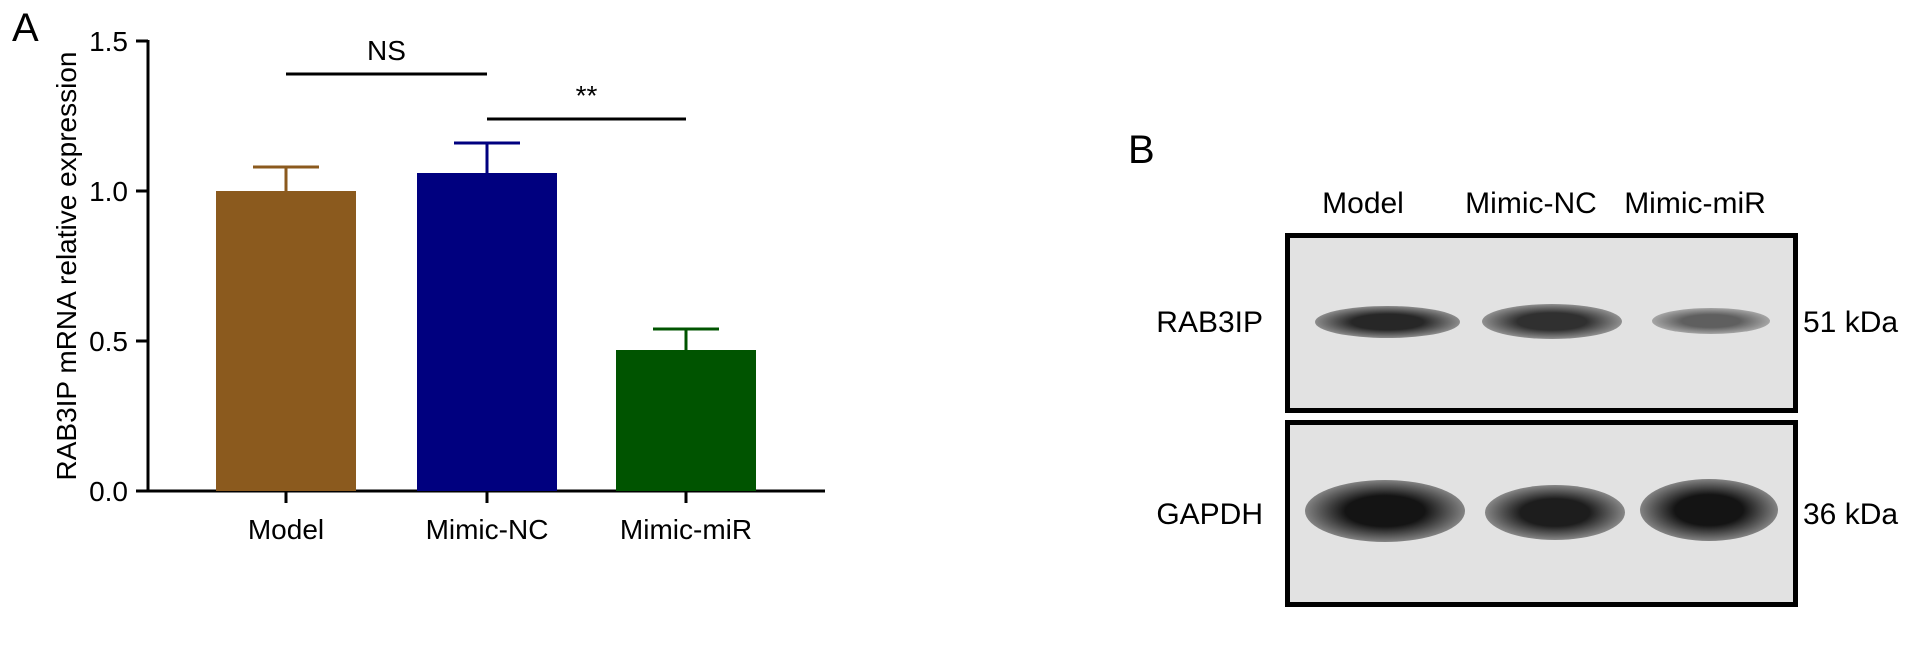  I want to click on blot-label-rab3ip: RAB3IP, so click(1209, 322).